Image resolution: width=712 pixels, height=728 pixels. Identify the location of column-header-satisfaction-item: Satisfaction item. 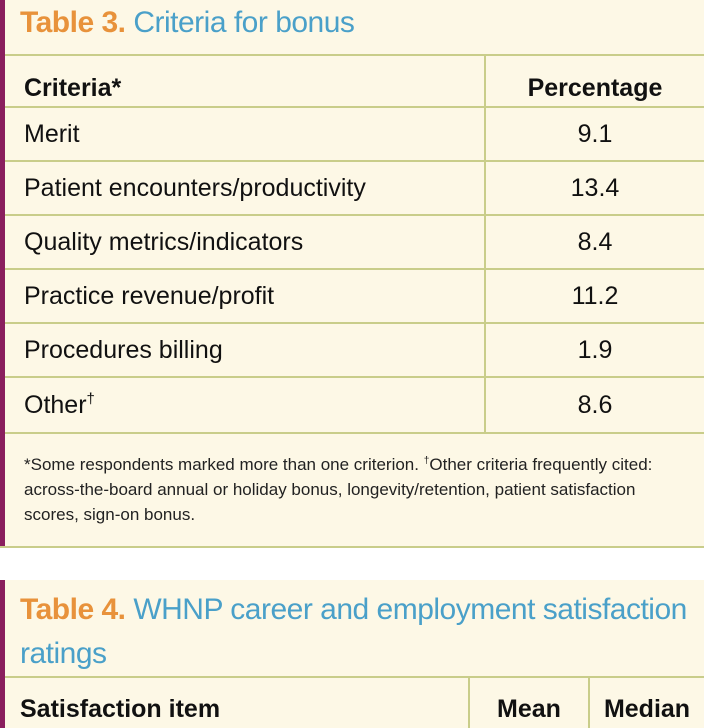
(120, 709).